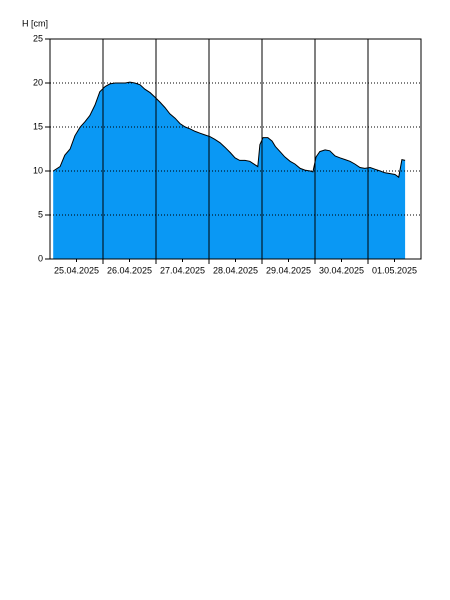  What do you see at coordinates (40, 214) in the screenshot?
I see `y-tick-label: 5` at bounding box center [40, 214].